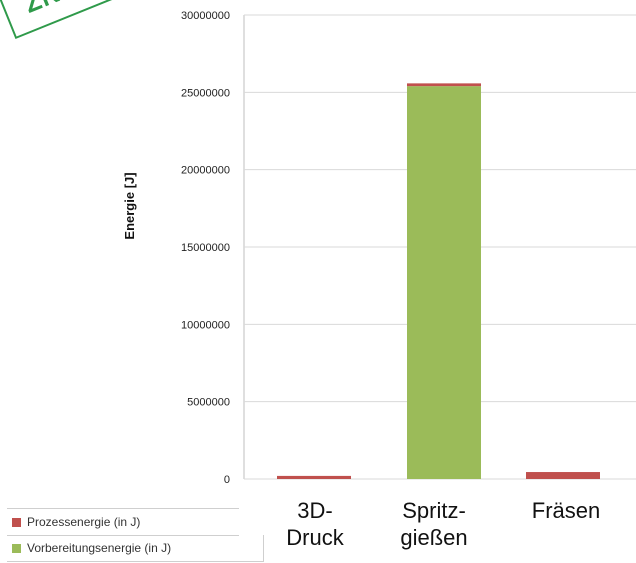 The image size is (636, 563). What do you see at coordinates (205, 16) in the screenshot?
I see `y-tick-label: 30000000` at bounding box center [205, 16].